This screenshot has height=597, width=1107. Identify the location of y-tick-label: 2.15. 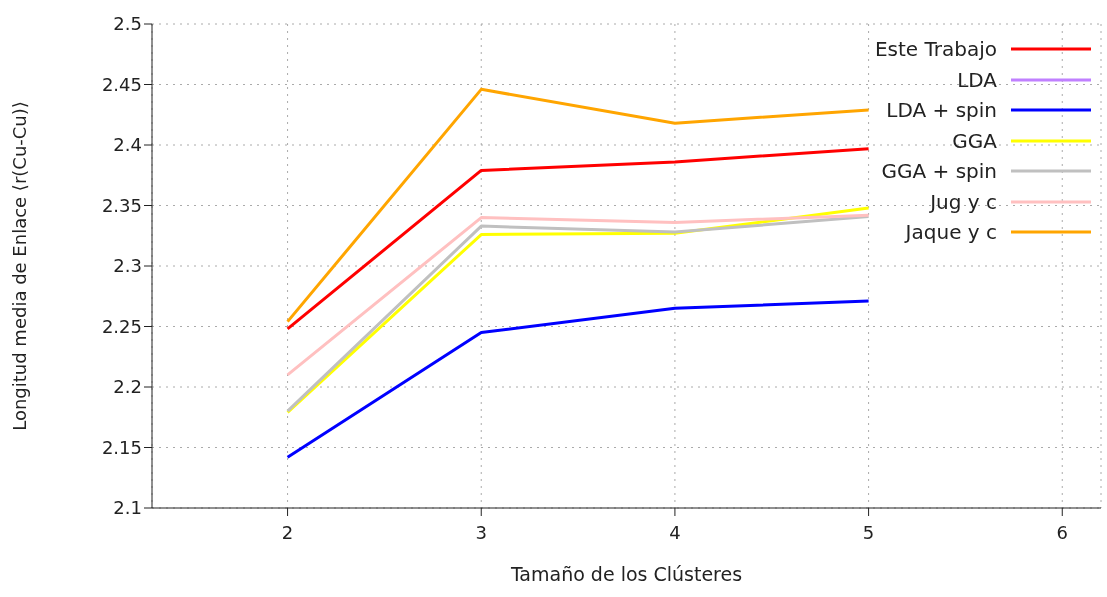
(121, 447).